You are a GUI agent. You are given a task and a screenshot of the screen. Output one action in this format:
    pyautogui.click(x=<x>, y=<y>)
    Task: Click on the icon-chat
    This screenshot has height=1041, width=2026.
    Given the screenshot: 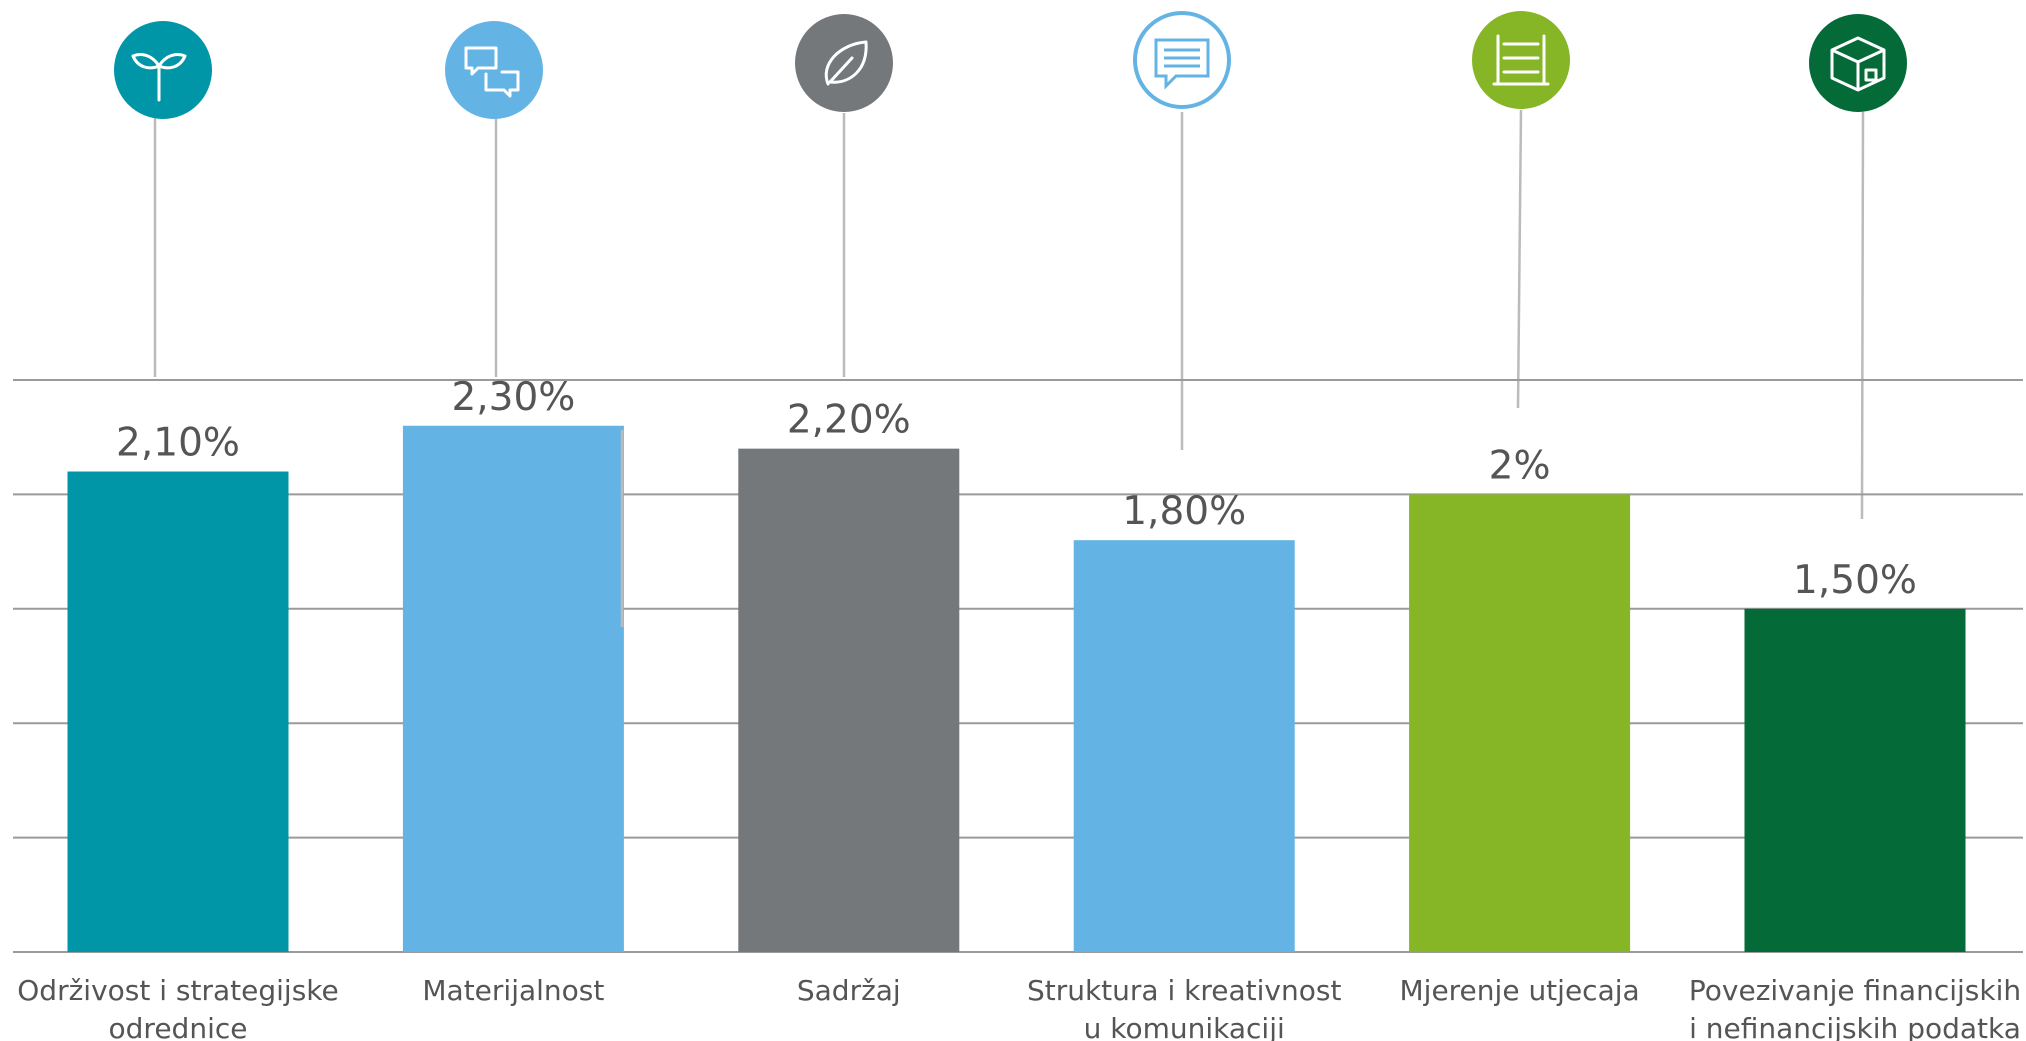 What is the action you would take?
    pyautogui.click(x=492, y=72)
    